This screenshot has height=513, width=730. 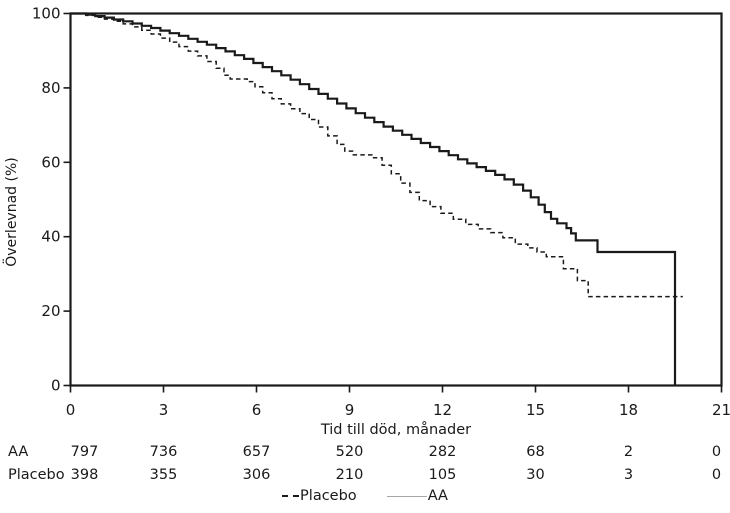 What do you see at coordinates (628, 410) in the screenshot?
I see `x-tick-label: 18` at bounding box center [628, 410].